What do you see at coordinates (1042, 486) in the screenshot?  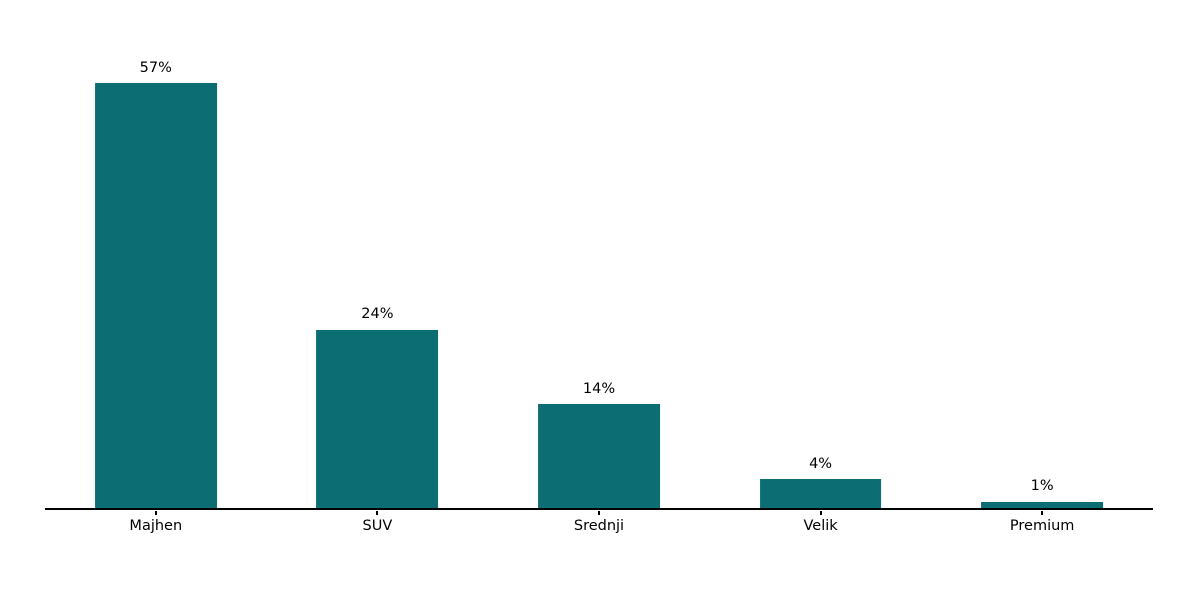 I see `bar-value-label: 1%` at bounding box center [1042, 486].